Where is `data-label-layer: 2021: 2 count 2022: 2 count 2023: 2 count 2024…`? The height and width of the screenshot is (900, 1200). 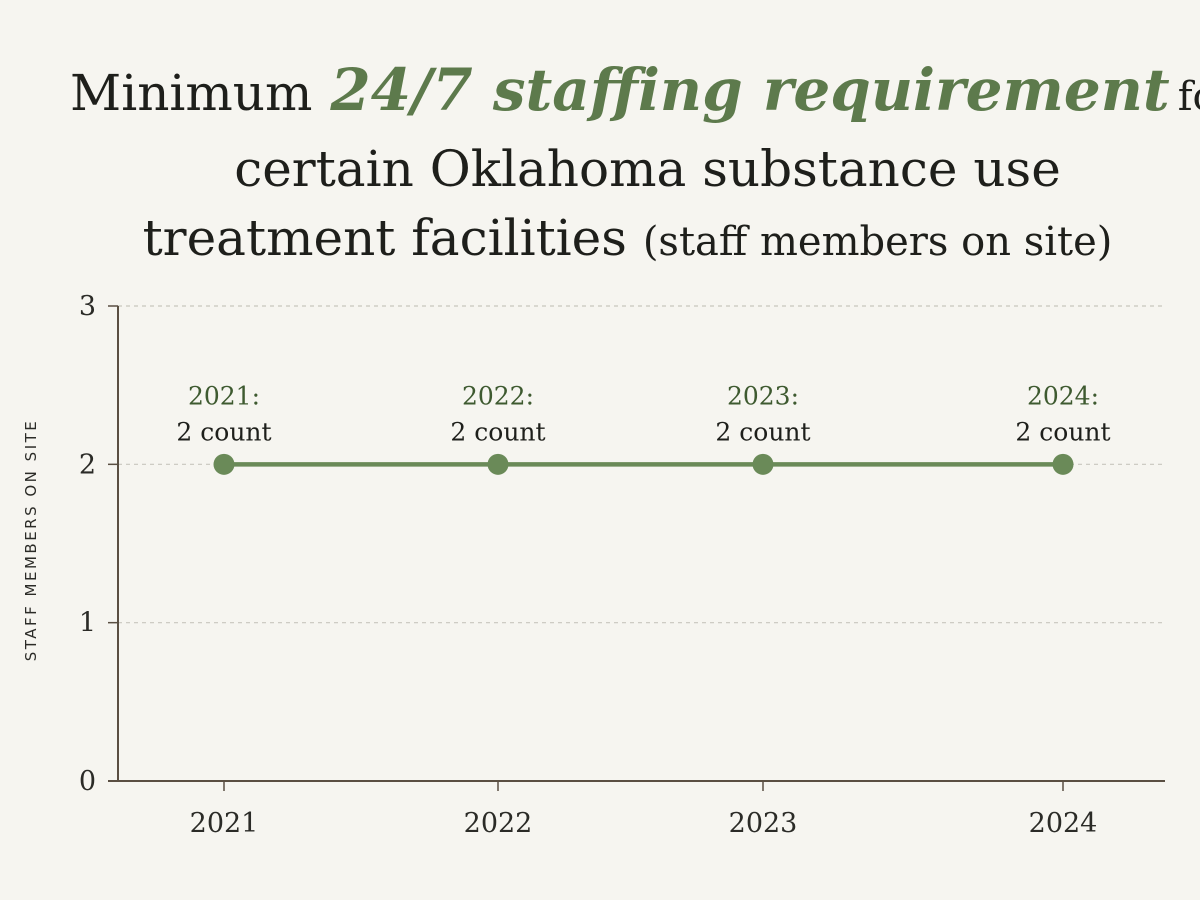 data-label-layer: 2021: 2 count 2022: 2 count 2023: 2 count 2024… is located at coordinates (643, 413).